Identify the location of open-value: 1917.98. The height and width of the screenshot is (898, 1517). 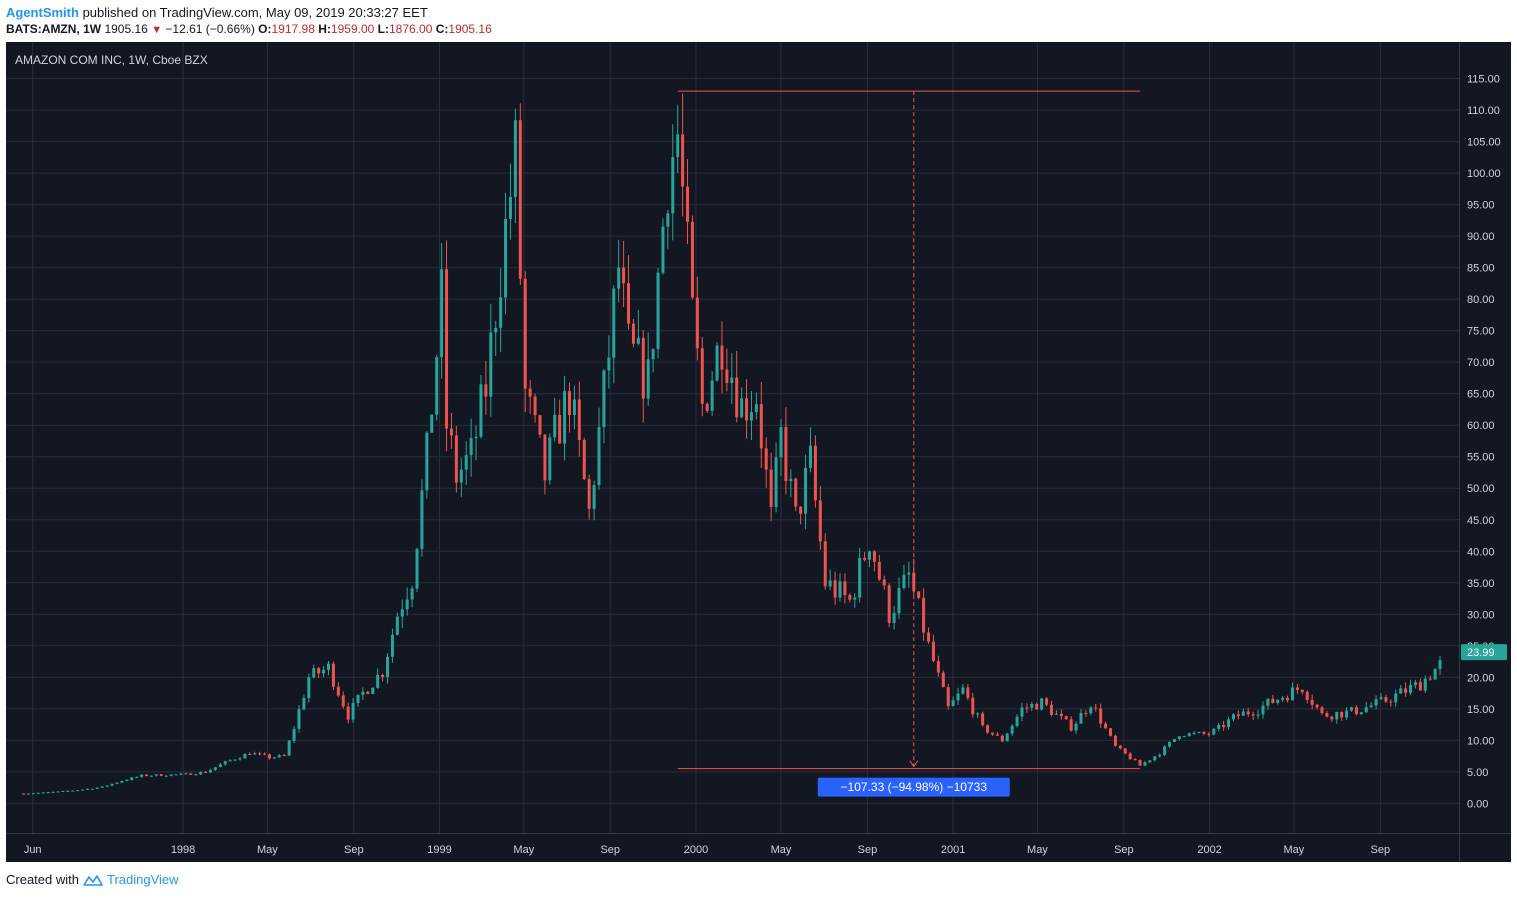
(293, 29).